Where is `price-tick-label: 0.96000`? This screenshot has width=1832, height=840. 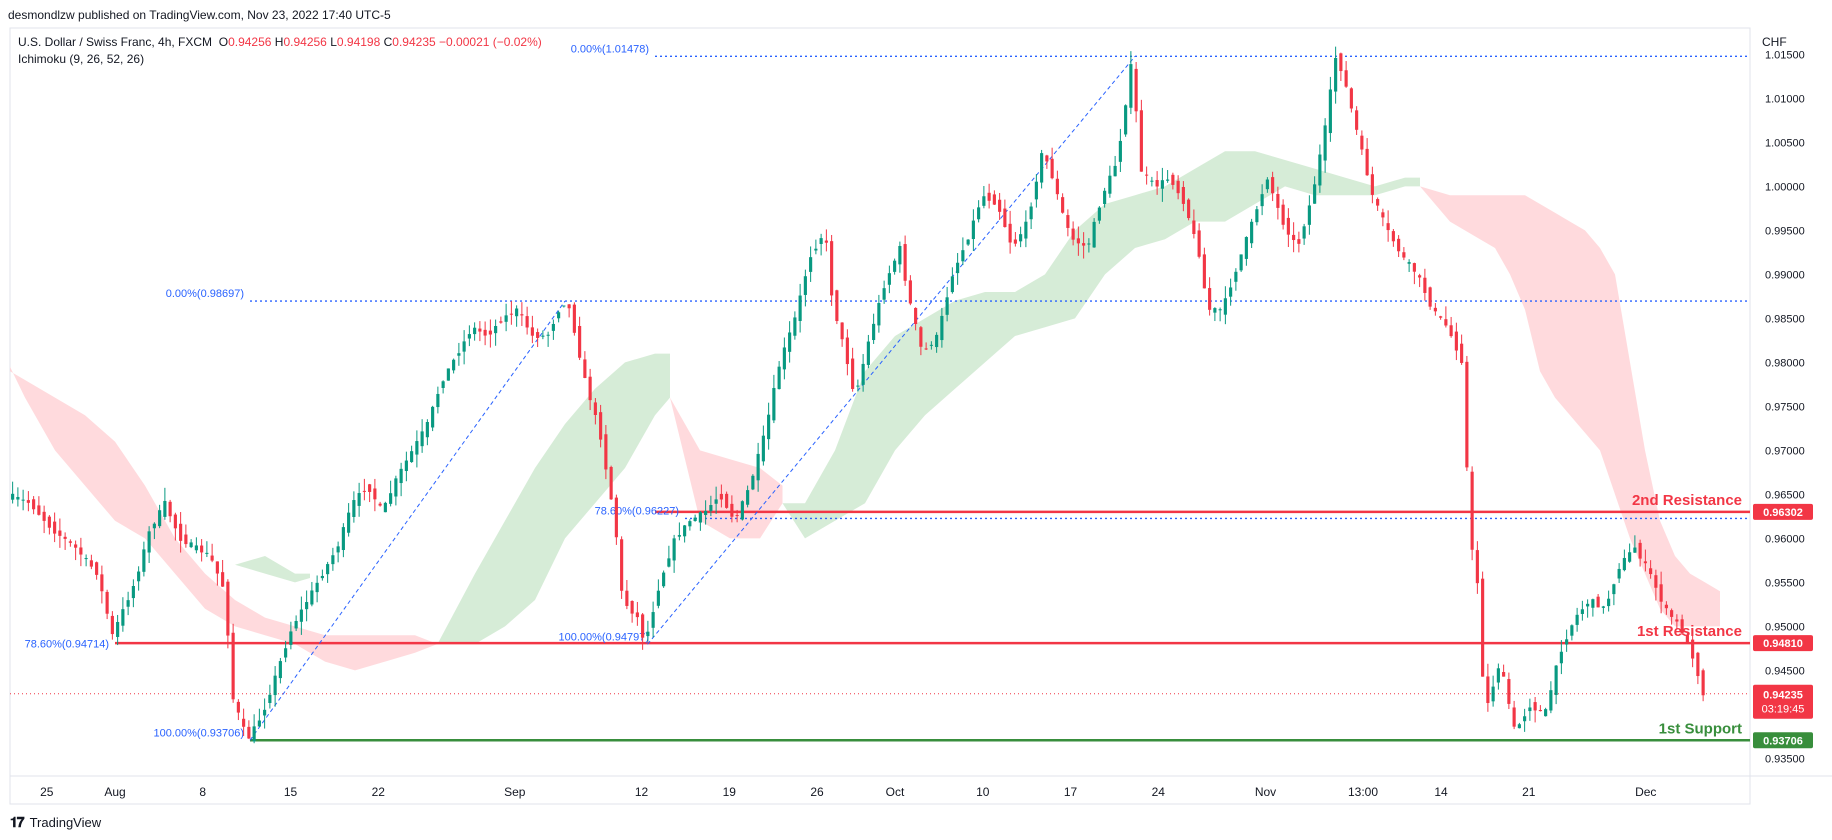 price-tick-label: 0.96000 is located at coordinates (1785, 539).